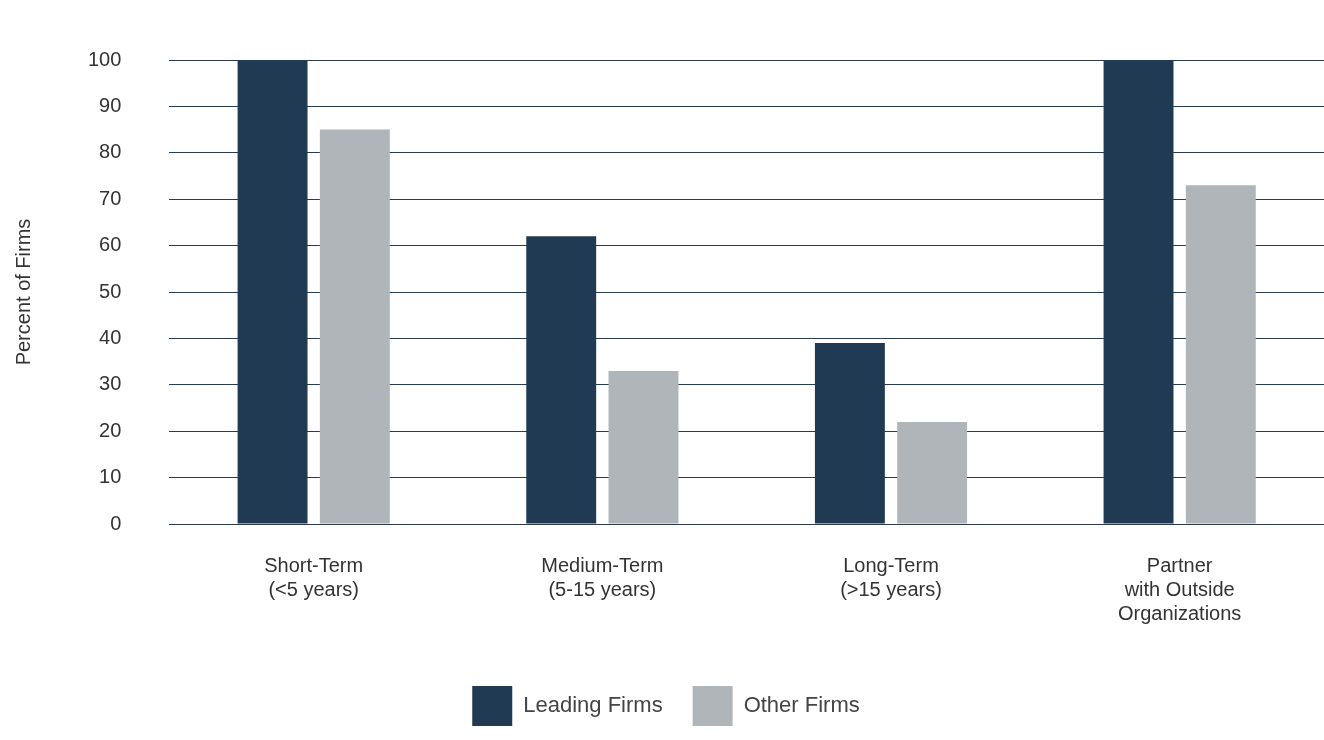 The height and width of the screenshot is (740, 1324). What do you see at coordinates (104, 58) in the screenshot?
I see `y-tick-label: 100` at bounding box center [104, 58].